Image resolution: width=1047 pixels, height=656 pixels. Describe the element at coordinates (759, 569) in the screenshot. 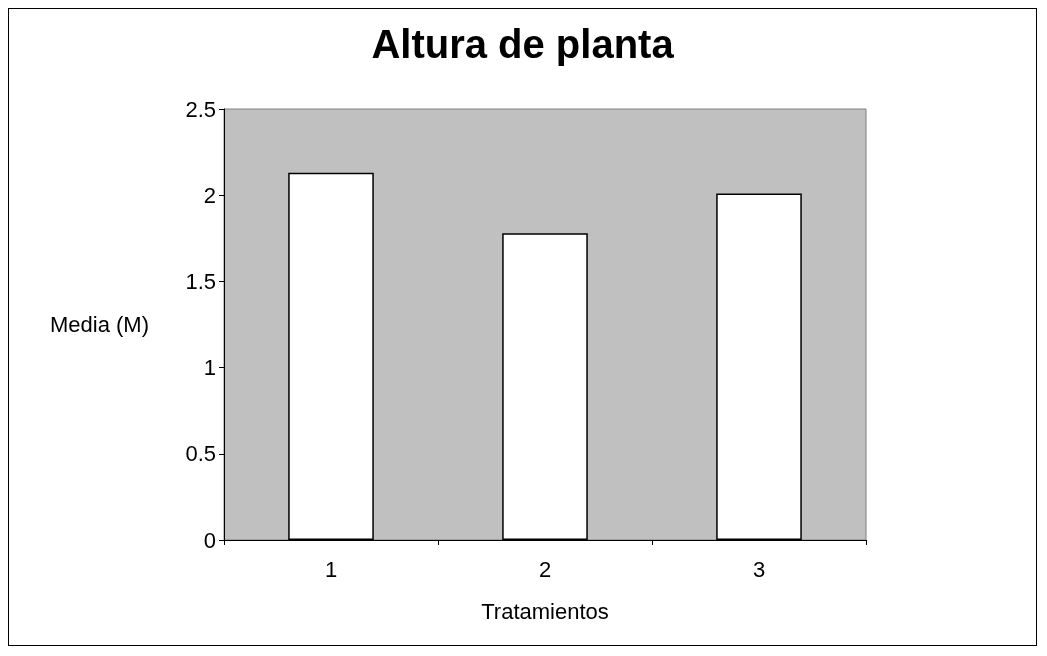

I see `x-tick-label: 3` at that location.